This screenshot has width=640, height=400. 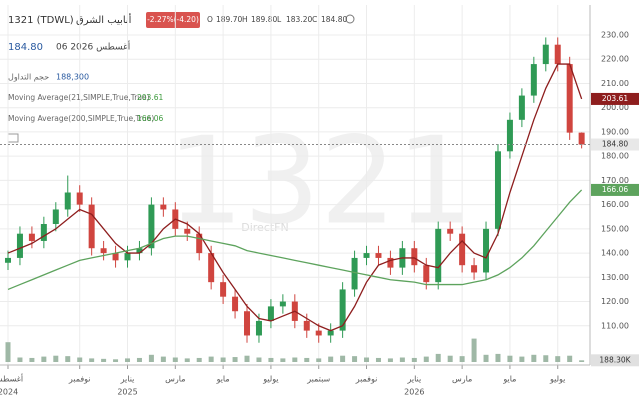 I want to click on ma-marker: 166.06, so click(x=615, y=189).